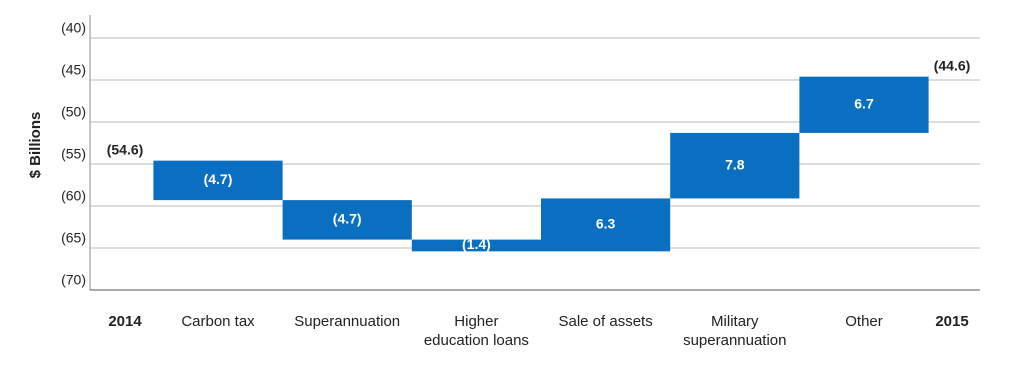  I want to click on x-tick-label: 2015, so click(952, 321).